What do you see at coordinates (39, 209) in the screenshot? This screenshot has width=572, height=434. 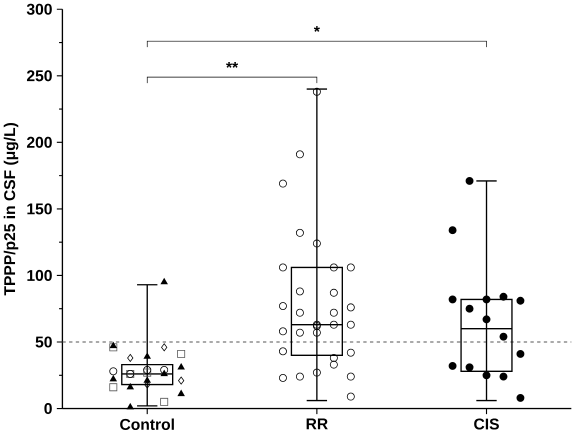 I see `y-tick-label: 150` at bounding box center [39, 209].